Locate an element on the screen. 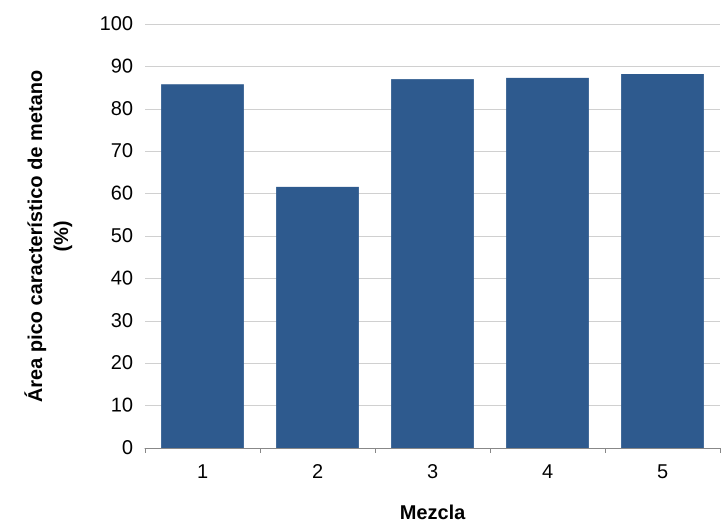 This screenshot has width=726, height=529. y-tick-label: 100 is located at coordinates (116, 24).